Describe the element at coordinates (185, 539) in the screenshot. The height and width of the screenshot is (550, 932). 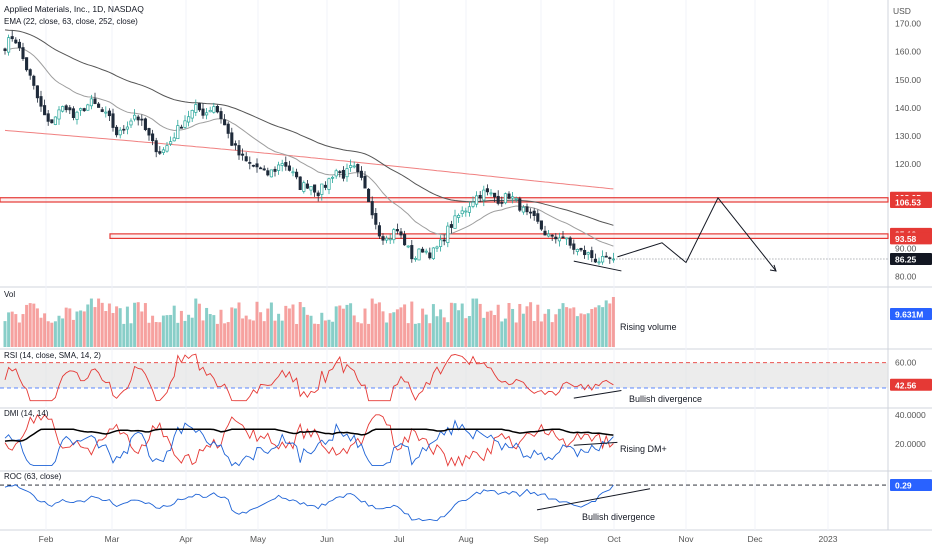
I see `month-label: Apr` at that location.